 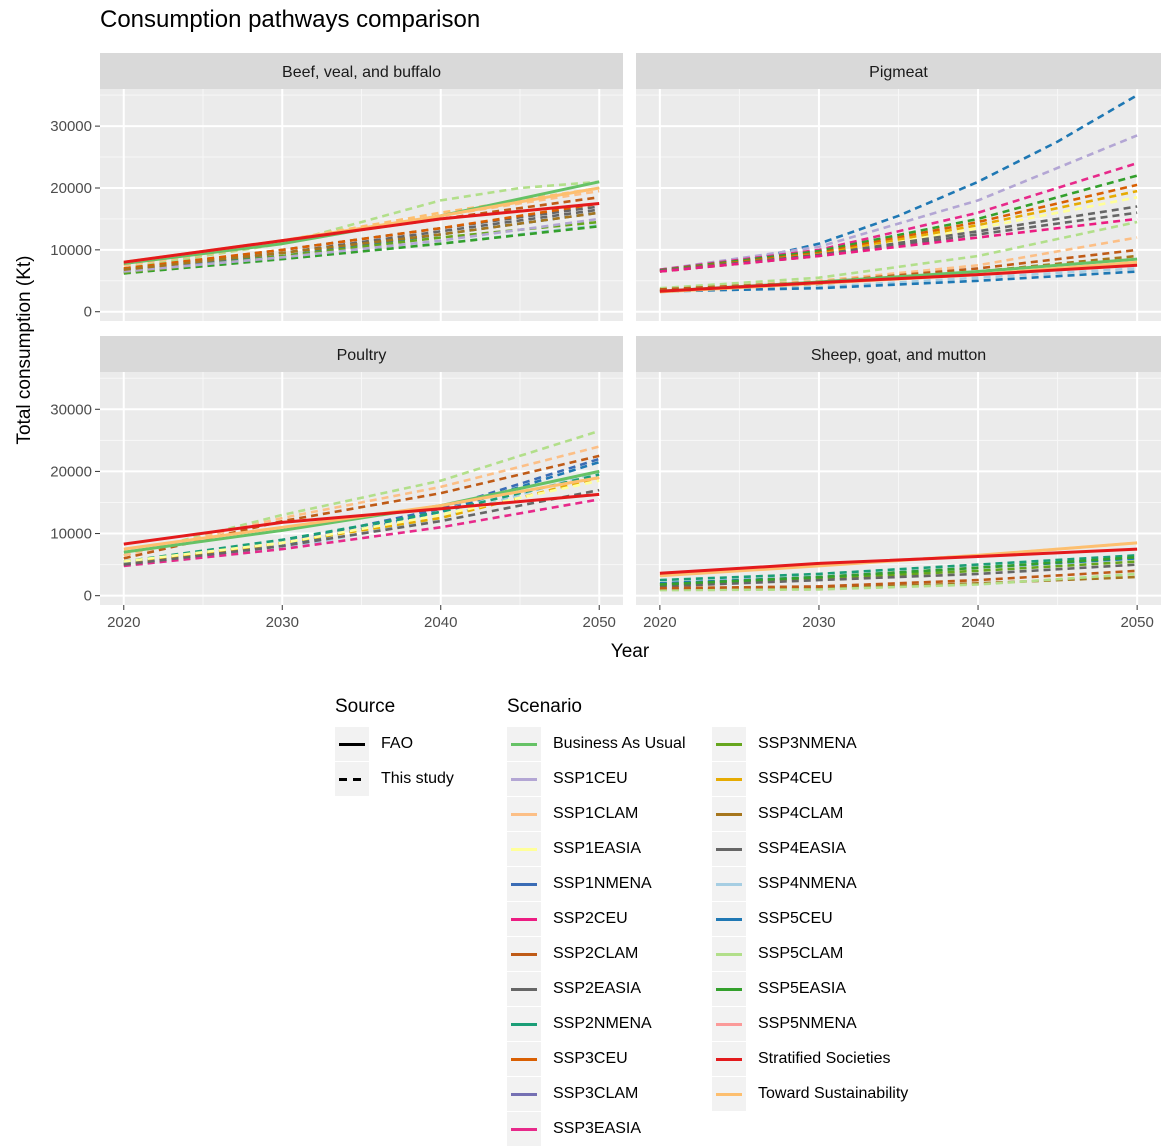 What do you see at coordinates (795, 778) in the screenshot?
I see `legend-label: SSP4CEU` at bounding box center [795, 778].